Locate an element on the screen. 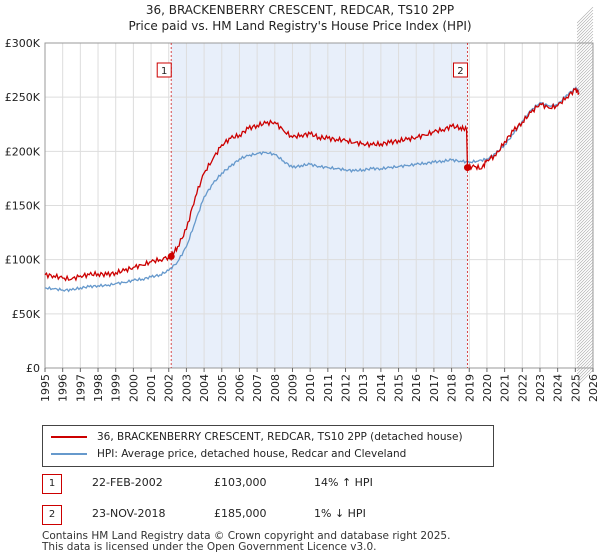 The width and height of the screenshot is (600, 560). x-tick-label: 1996 is located at coordinates (63, 388).